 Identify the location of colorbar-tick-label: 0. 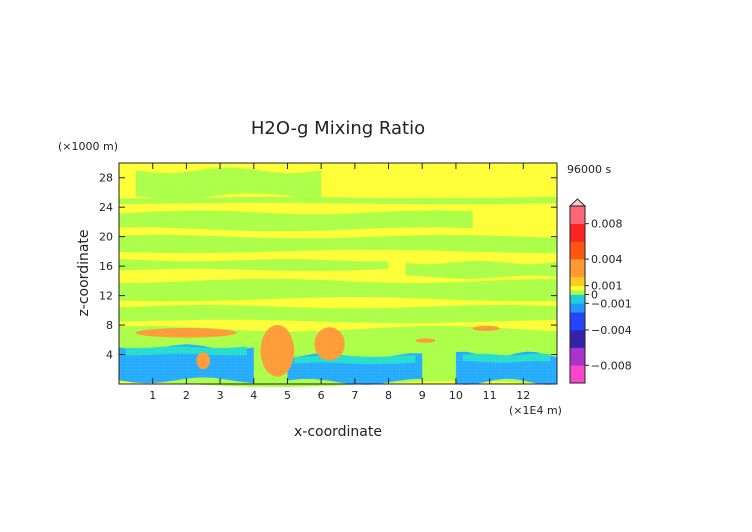
(594, 295).